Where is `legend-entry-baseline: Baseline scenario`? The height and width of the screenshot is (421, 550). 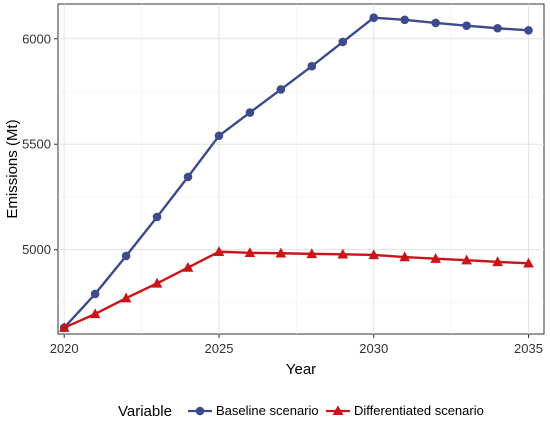
legend-entry-baseline: Baseline scenario is located at coordinates (253, 410).